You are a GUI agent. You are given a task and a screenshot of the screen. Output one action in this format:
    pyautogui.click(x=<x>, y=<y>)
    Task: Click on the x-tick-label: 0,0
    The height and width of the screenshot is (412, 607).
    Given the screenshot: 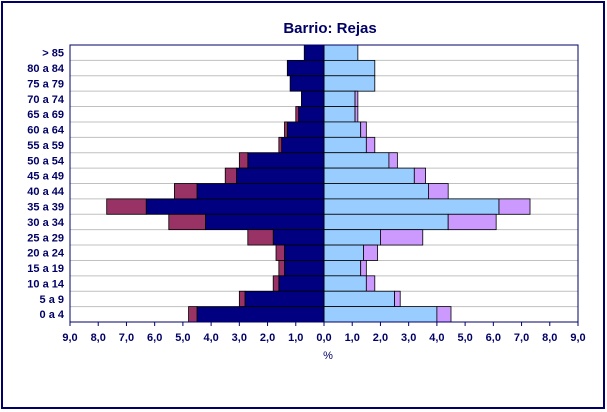 What is the action you would take?
    pyautogui.click(x=323, y=338)
    